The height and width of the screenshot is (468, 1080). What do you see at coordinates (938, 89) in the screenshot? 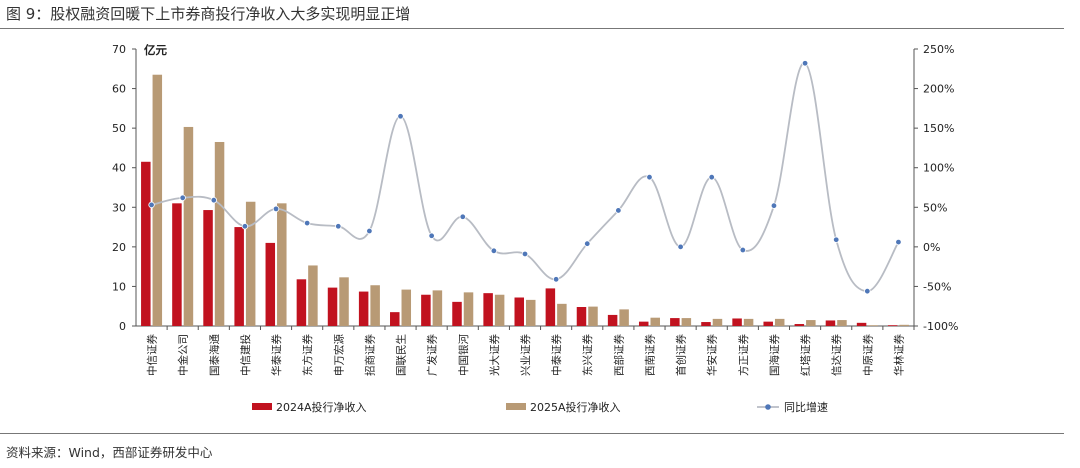
I see `right-tick-label: 200%` at bounding box center [938, 89].